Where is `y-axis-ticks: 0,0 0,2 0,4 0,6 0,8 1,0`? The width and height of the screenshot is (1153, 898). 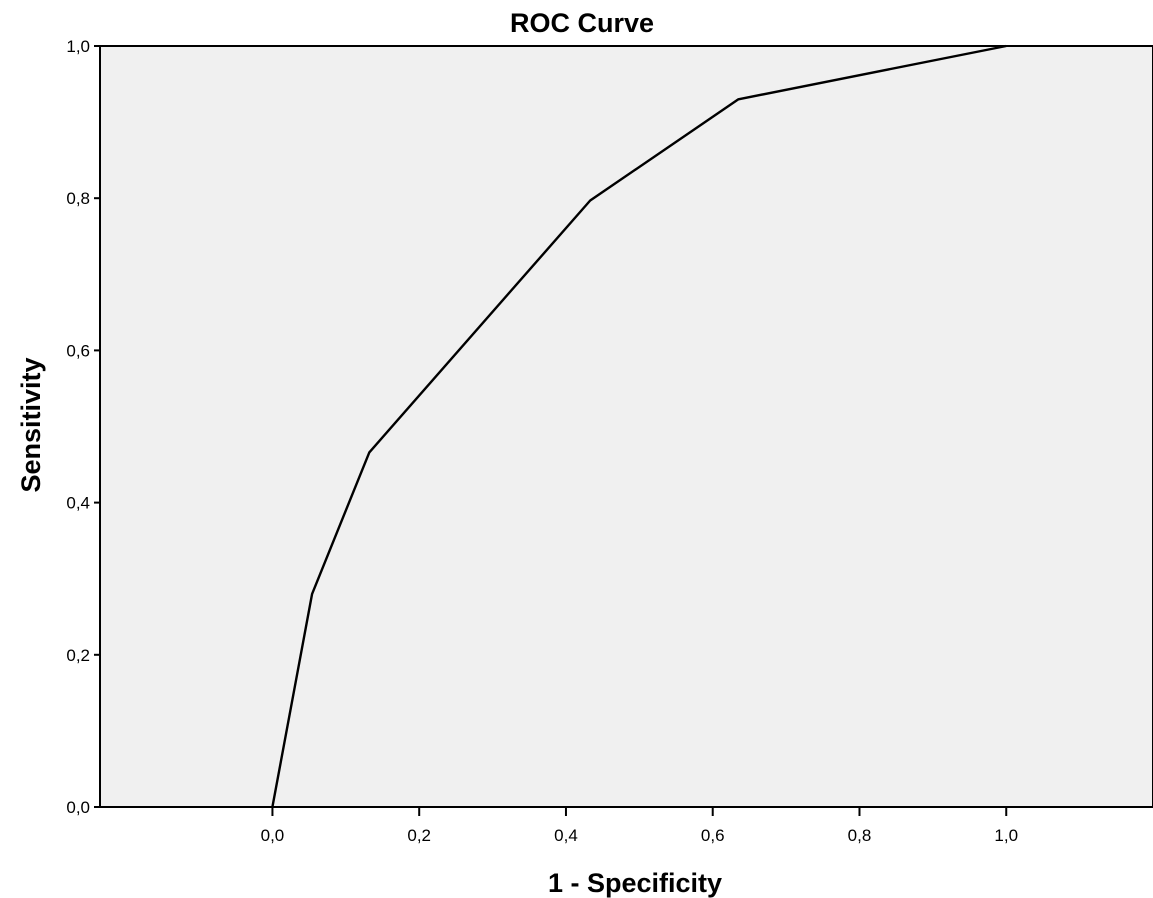
y-axis-ticks: 0,0 0,2 0,4 0,6 0,8 1,0 is located at coordinates (83, 427).